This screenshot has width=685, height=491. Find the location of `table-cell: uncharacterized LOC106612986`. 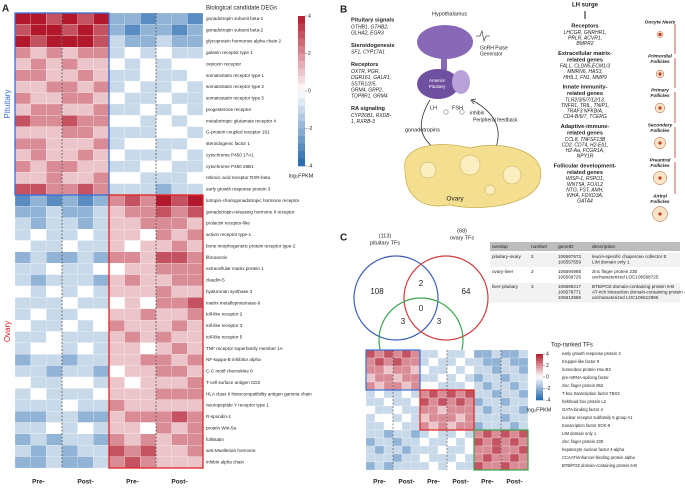

table-cell: uncharacterized LOC106612986 is located at coordinates (625, 297).